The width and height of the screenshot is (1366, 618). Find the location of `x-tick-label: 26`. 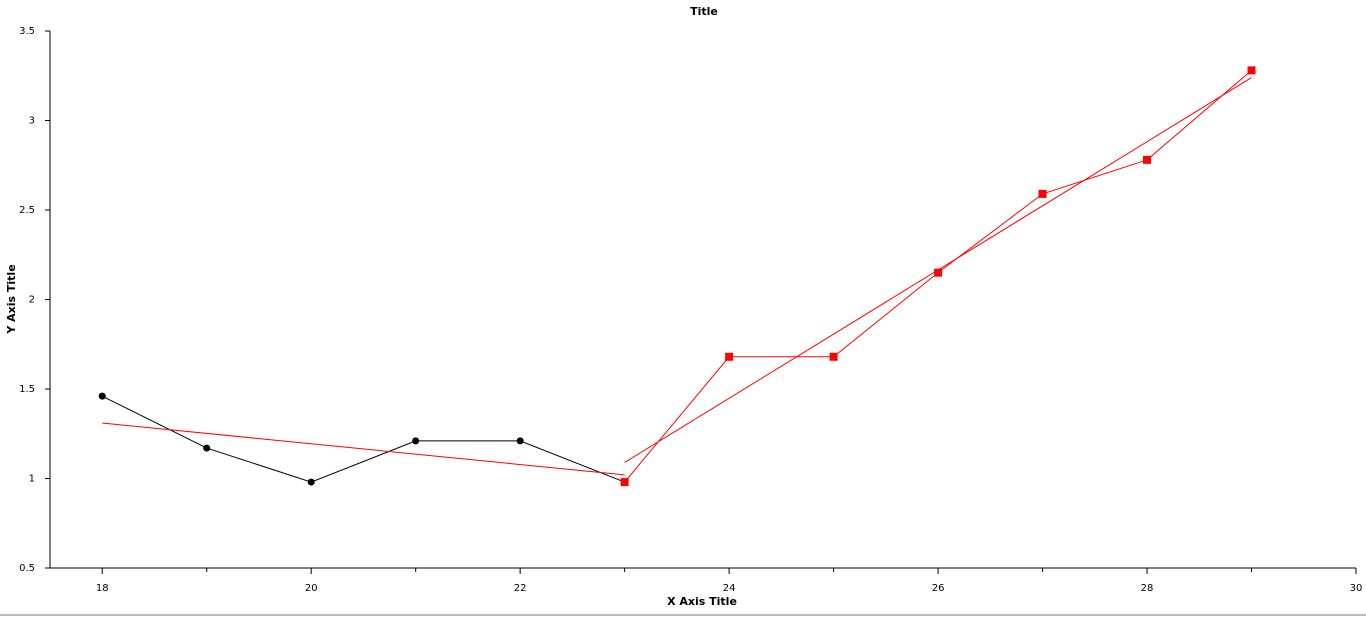

x-tick-label: 26 is located at coordinates (938, 588).